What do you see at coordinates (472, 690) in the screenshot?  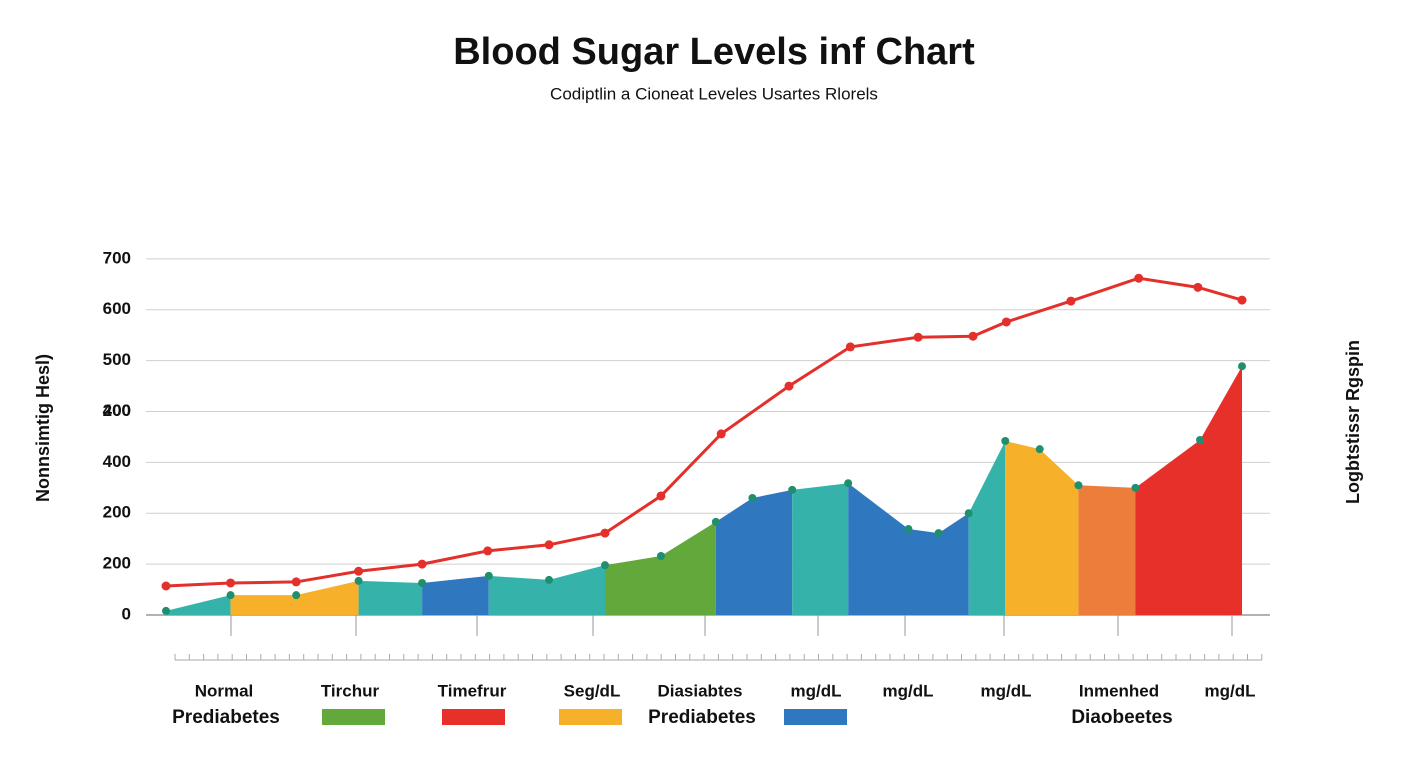 I see `footer-label: Timefrur` at bounding box center [472, 690].